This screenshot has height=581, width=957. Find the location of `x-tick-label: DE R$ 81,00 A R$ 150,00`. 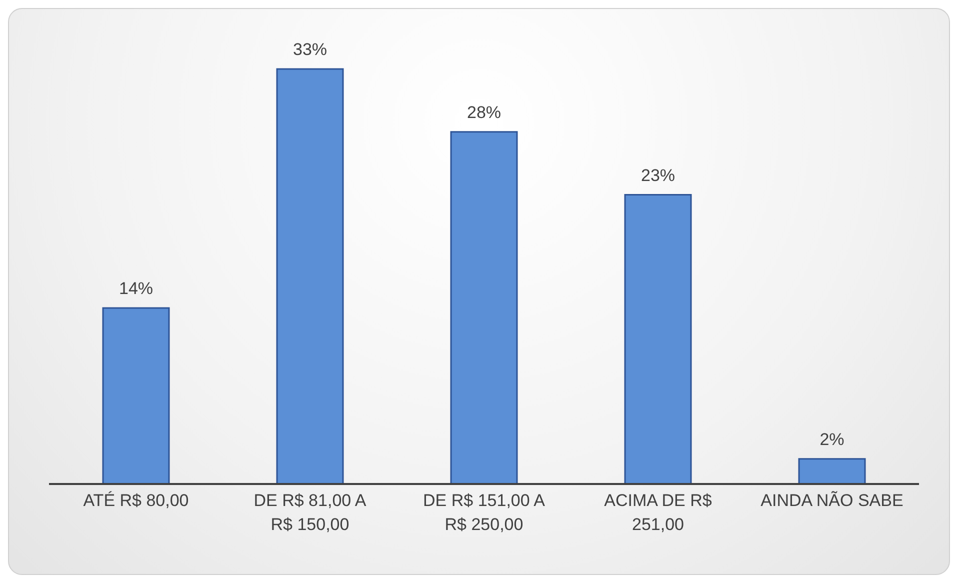

x-tick-label: DE R$ 81,00 A R$ 150,00 is located at coordinates (310, 512).